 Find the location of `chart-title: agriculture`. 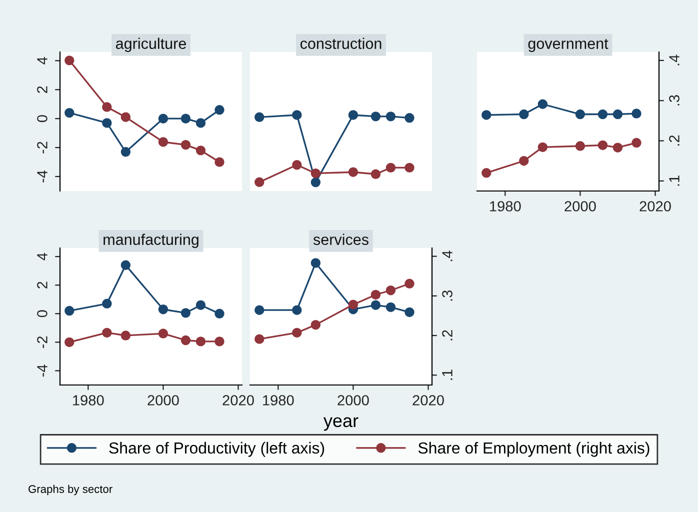

chart-title: agriculture is located at coordinates (151, 45).